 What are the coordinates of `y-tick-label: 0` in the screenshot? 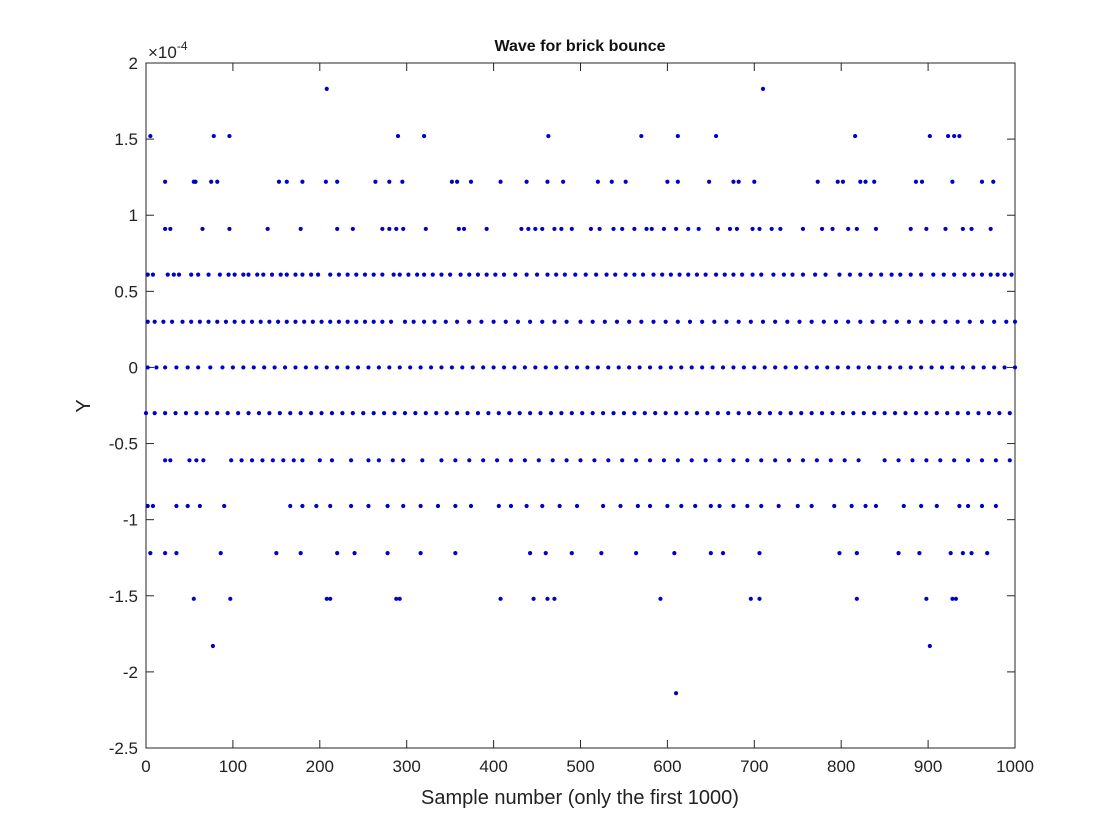 It's located at (133, 367).